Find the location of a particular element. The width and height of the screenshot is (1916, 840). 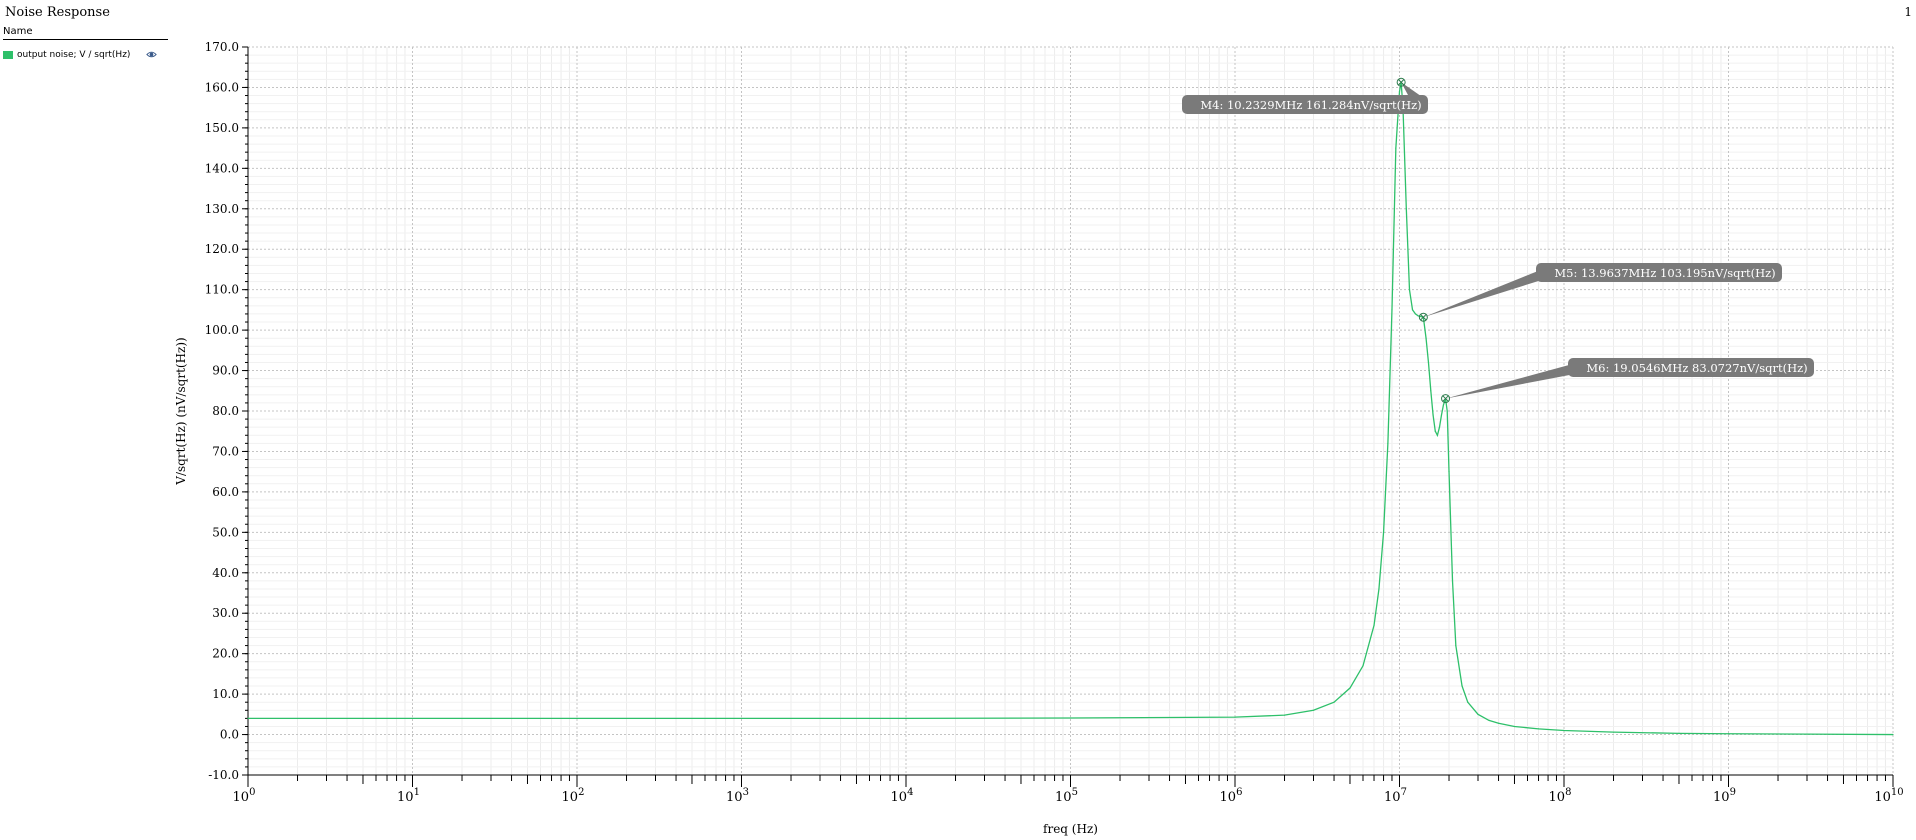

window-title: Noise Response is located at coordinates (57, 12).